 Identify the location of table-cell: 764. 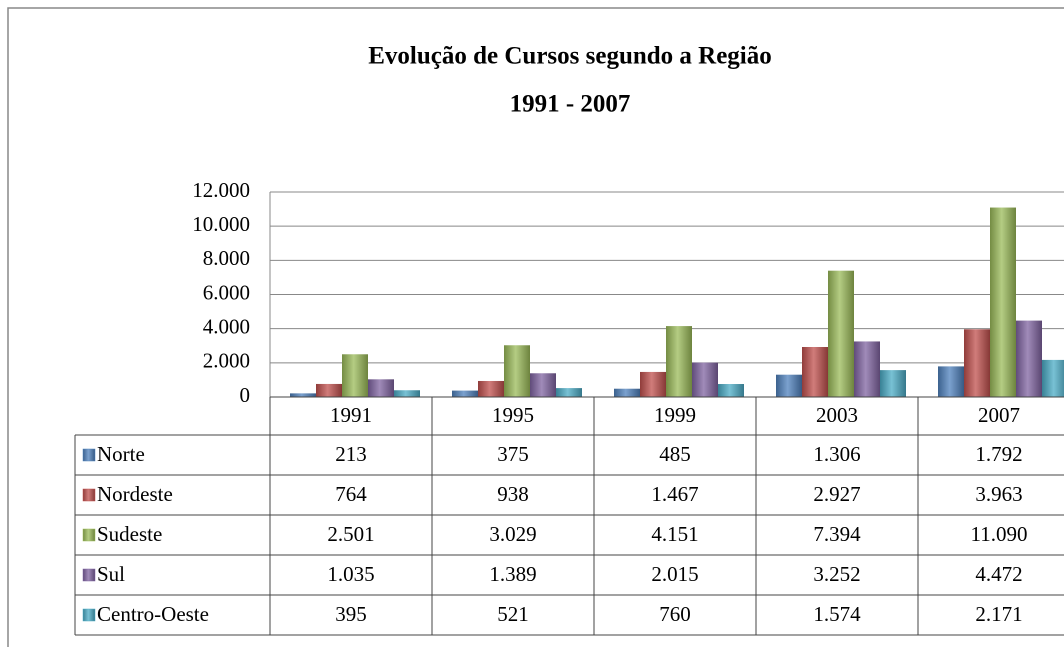
(351, 494).